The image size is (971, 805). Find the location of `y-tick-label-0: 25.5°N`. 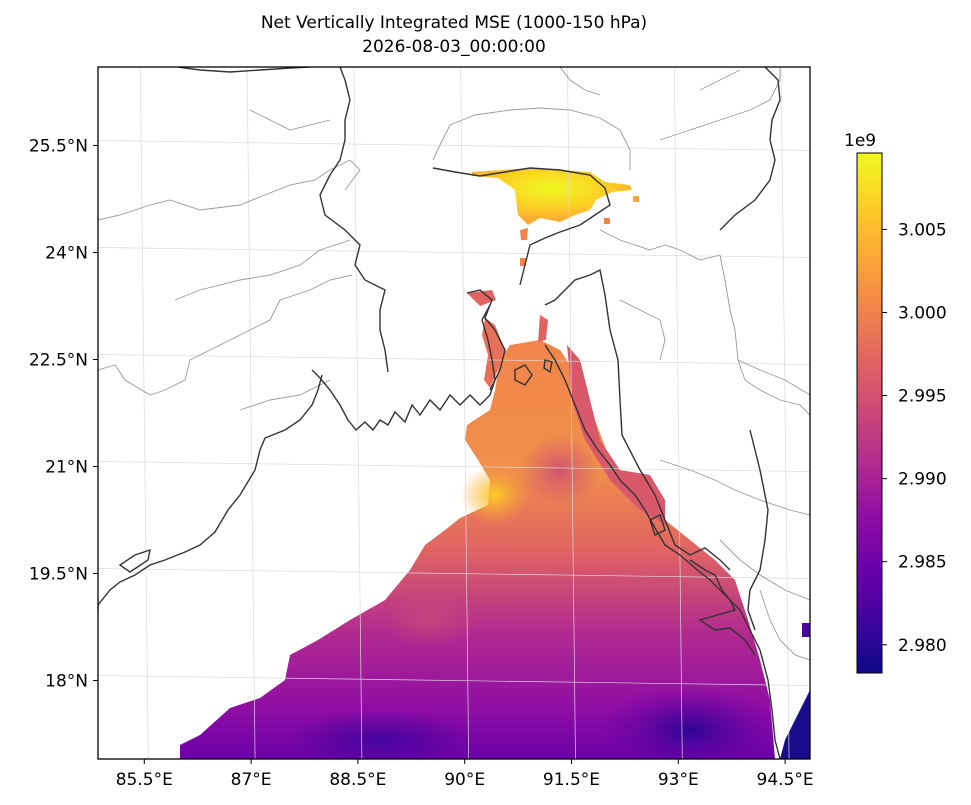

y-tick-label-0: 25.5°N is located at coordinates (58, 146).